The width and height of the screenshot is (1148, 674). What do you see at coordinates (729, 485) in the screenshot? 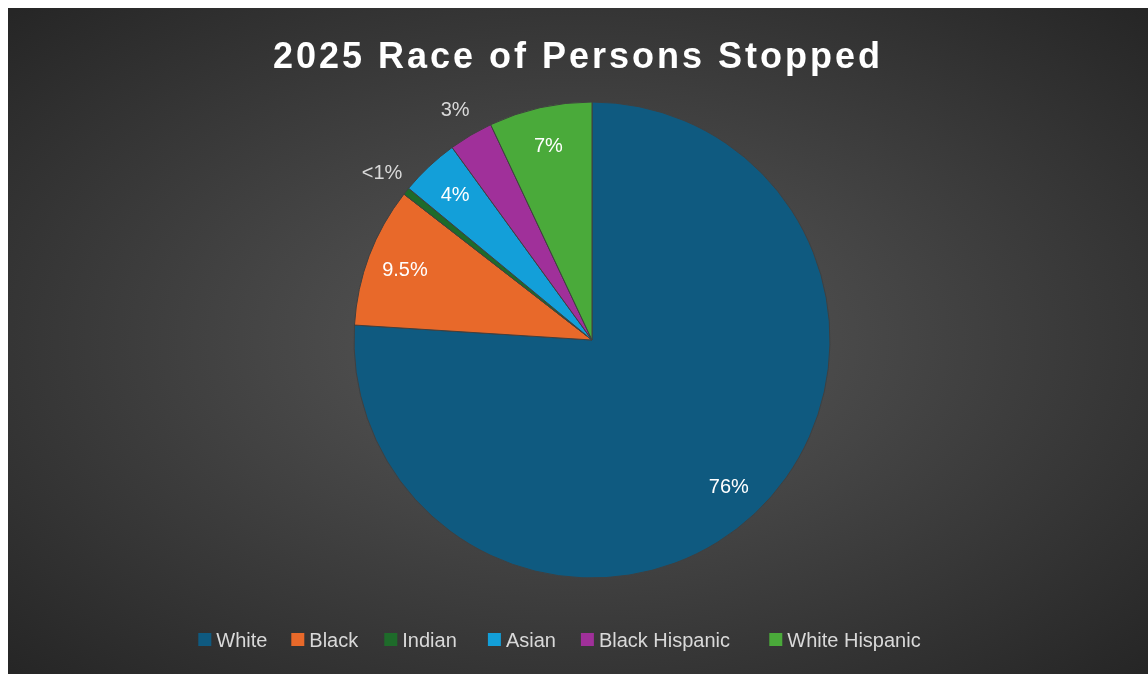
I see `data-label: 76%` at bounding box center [729, 485].